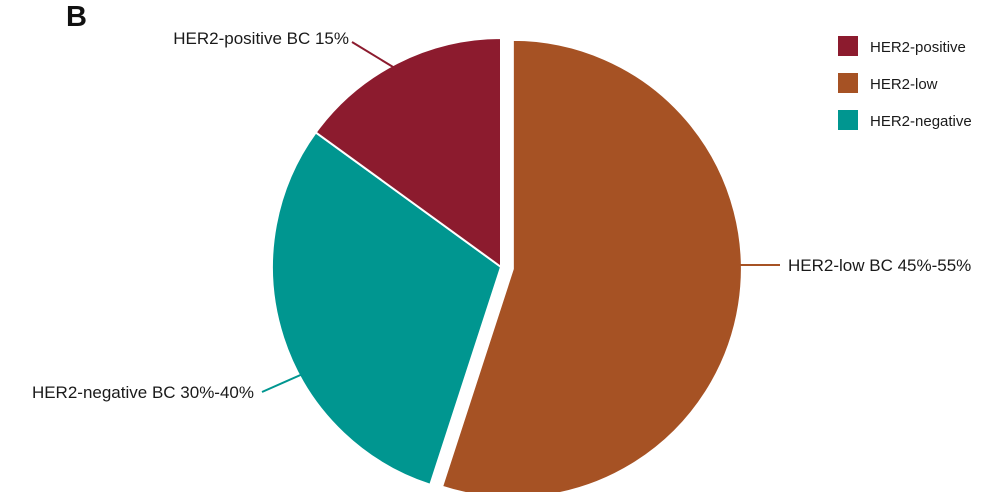 The width and height of the screenshot is (1000, 492). I want to click on legend: HER2-positive HER2-low HER2-negative, so click(905, 83).